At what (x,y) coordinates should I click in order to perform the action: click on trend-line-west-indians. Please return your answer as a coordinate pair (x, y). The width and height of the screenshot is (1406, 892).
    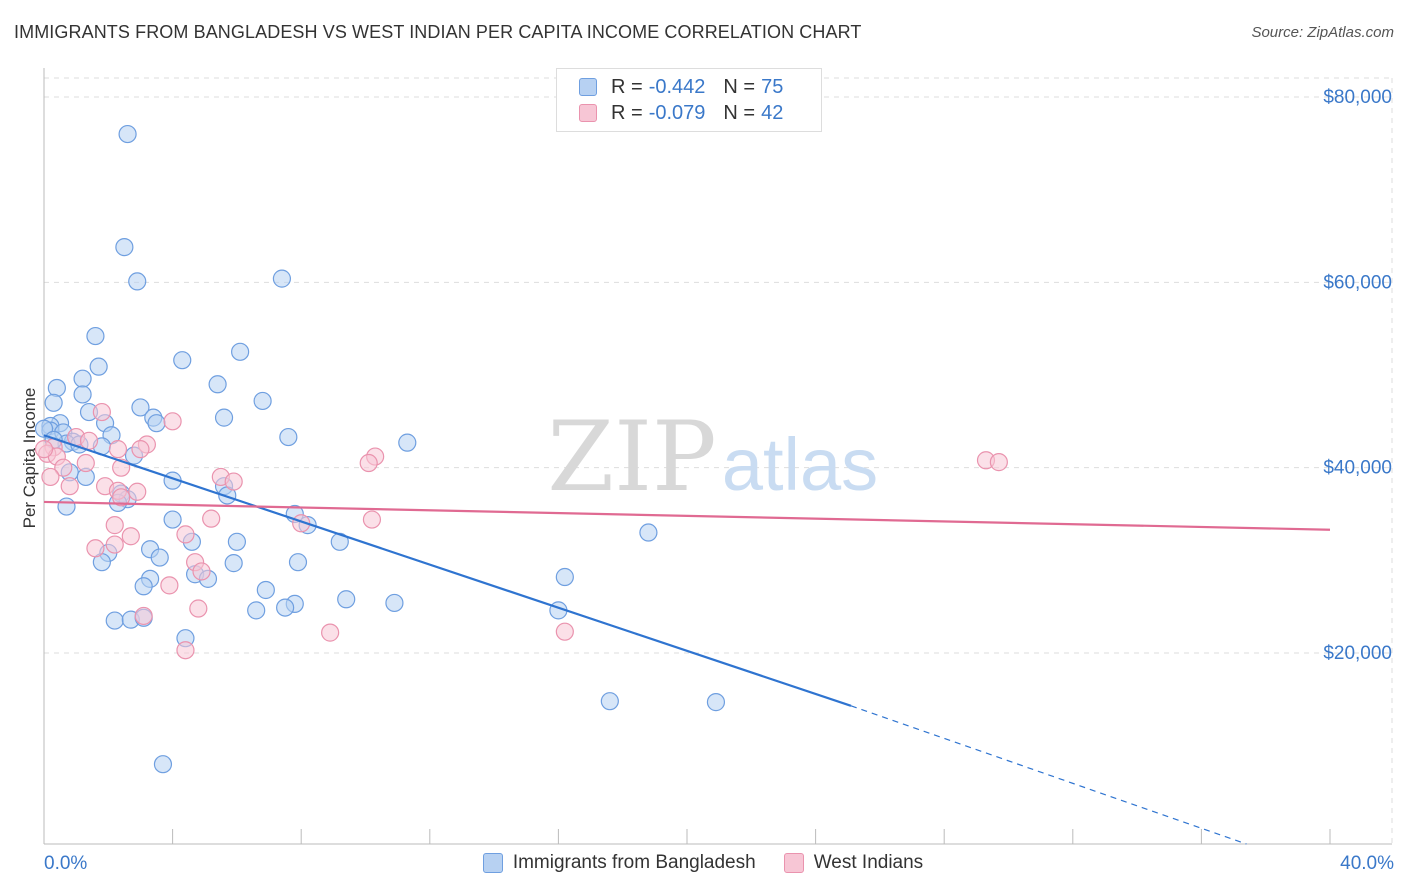
    Looking at the image, I should click on (687, 515).